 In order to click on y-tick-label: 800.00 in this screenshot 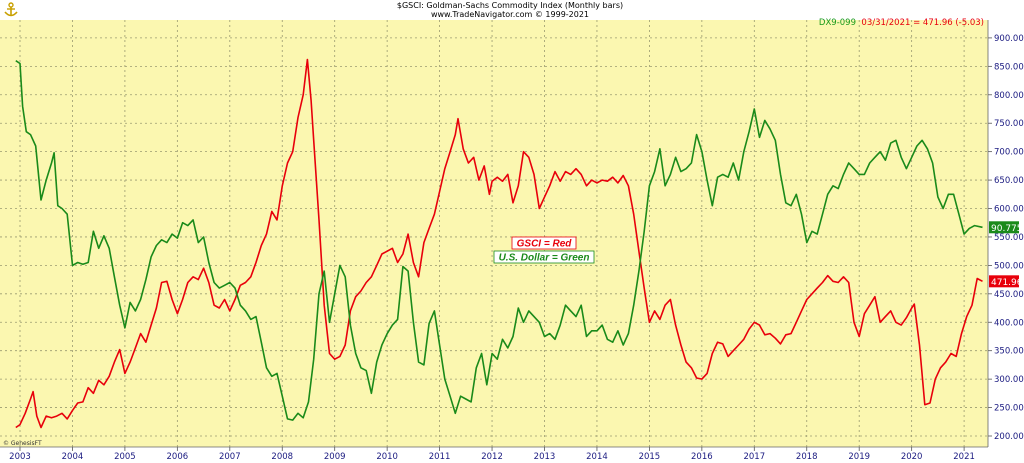, I will do `click(1009, 96)`.